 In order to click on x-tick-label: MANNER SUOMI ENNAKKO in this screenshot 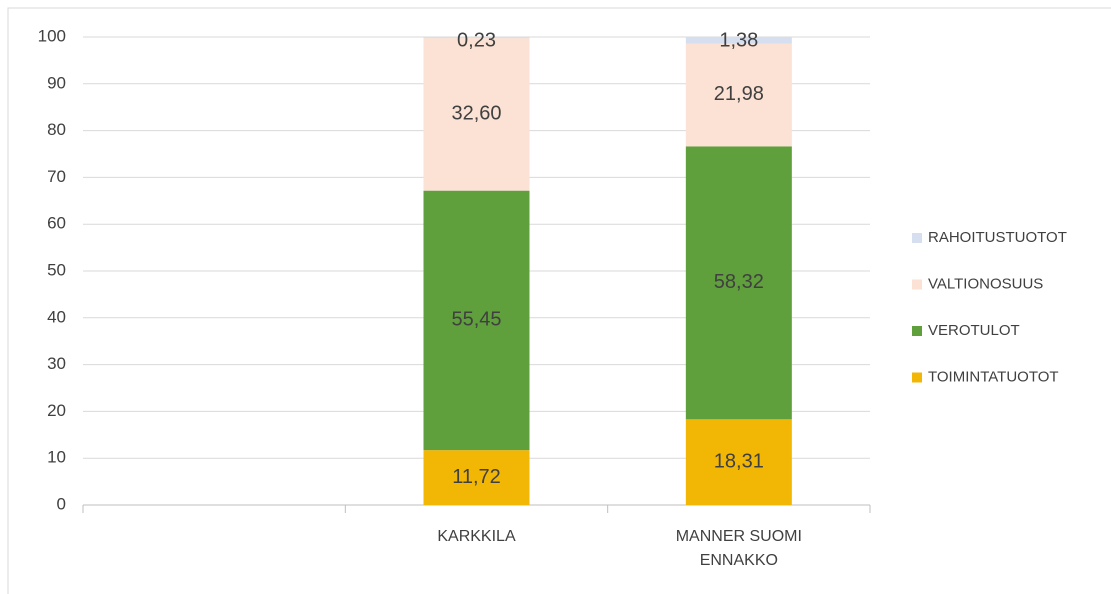, I will do `click(738, 548)`.